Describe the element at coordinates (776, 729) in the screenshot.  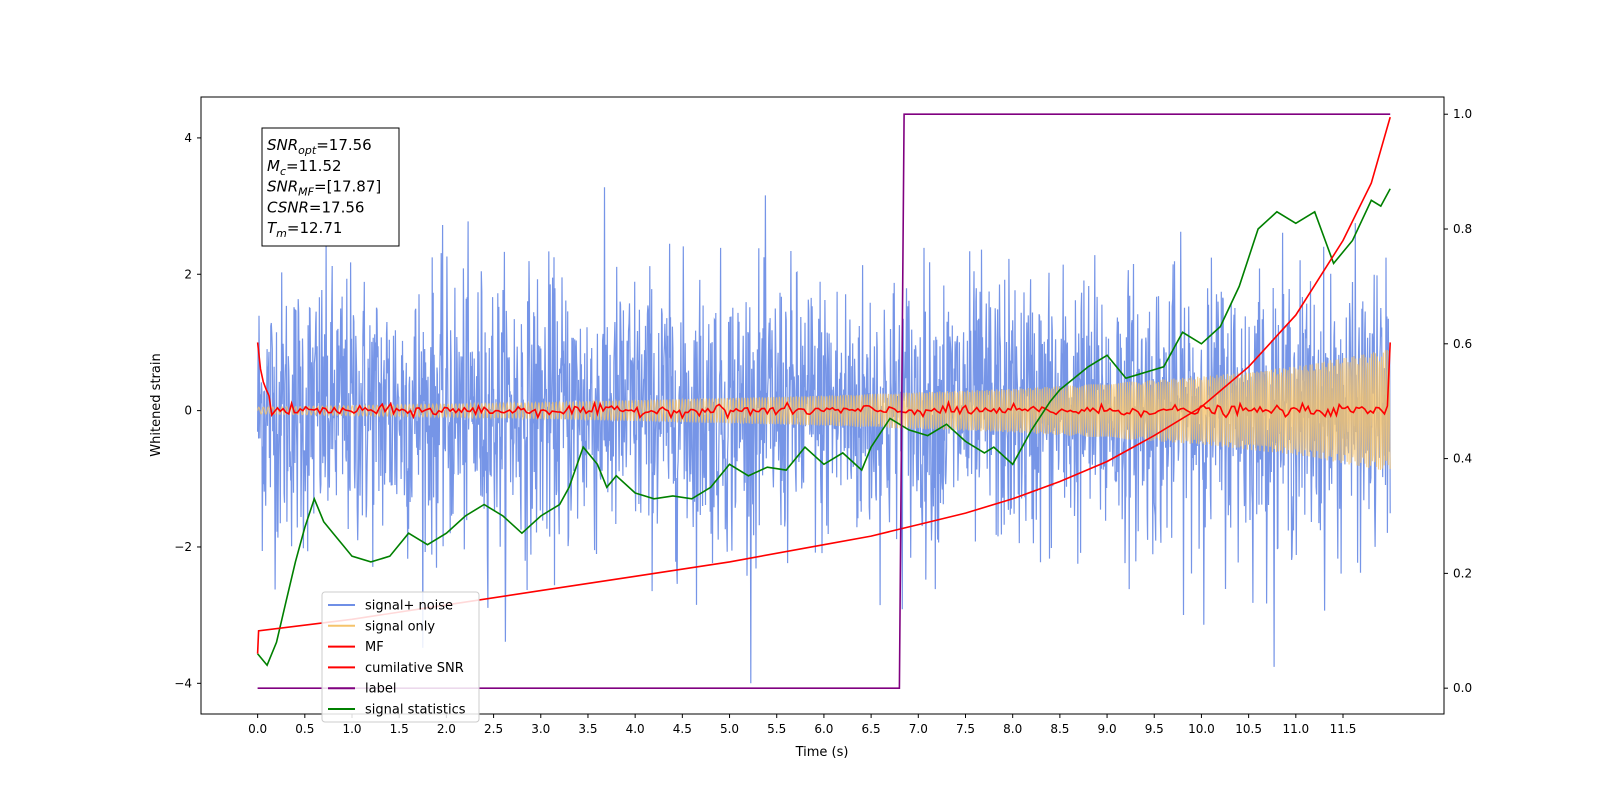
I see `x-tick-label: 5.5` at that location.